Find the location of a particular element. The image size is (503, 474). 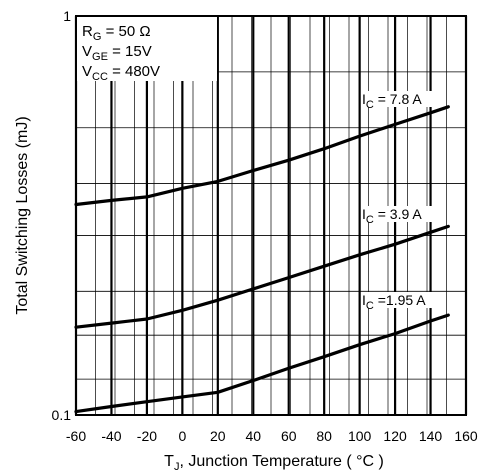

x-tick-label: 140 is located at coordinates (431, 436).